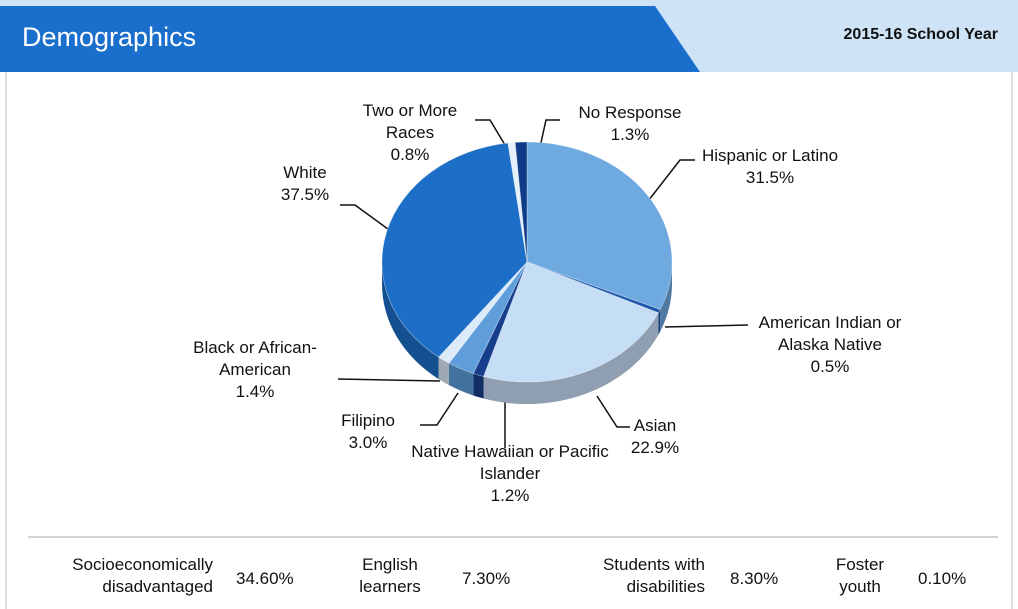 The width and height of the screenshot is (1018, 609). Describe the element at coordinates (390, 575) in the screenshot. I see `stat-label: English learners` at that location.